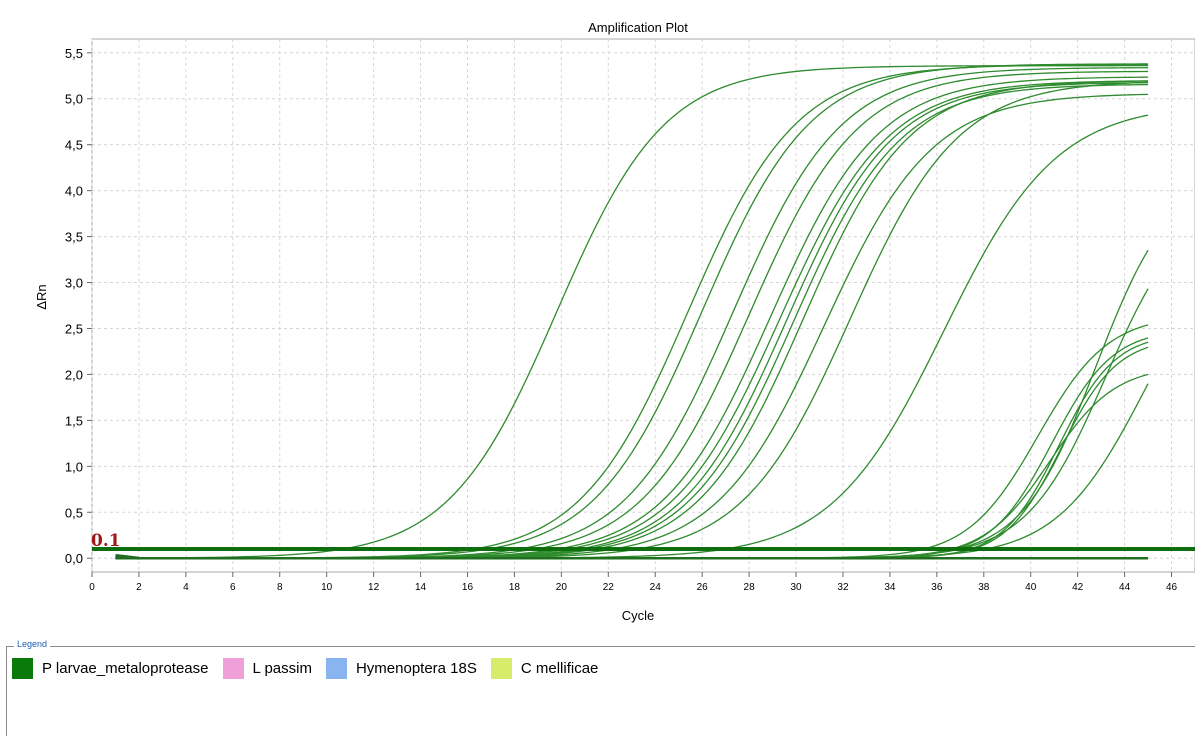 The width and height of the screenshot is (1195, 736). I want to click on legend-label: Hymenoptera 18S, so click(416, 668).